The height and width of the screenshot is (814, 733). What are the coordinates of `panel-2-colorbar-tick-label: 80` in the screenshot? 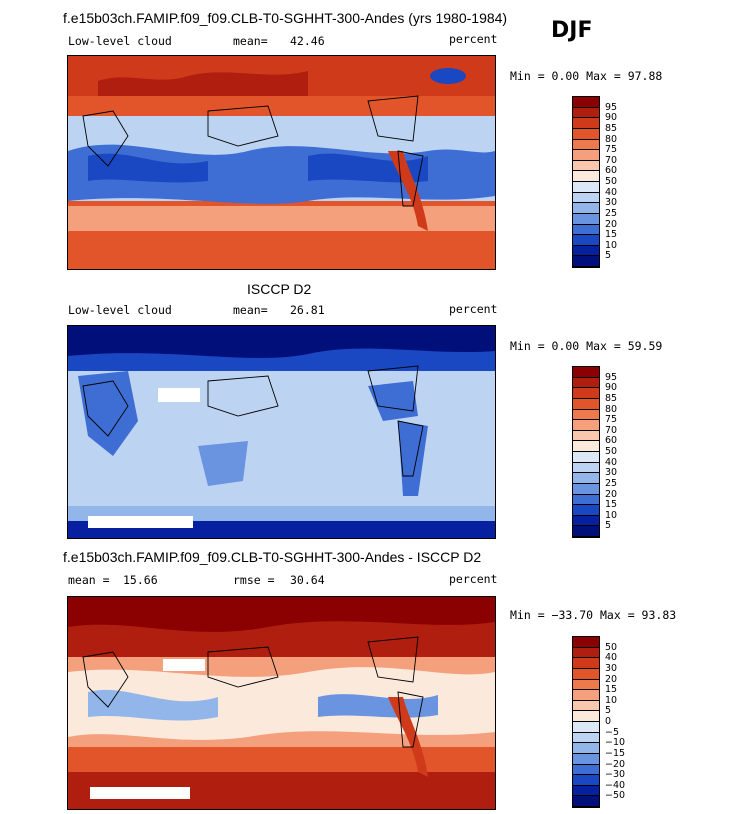 It's located at (611, 409).